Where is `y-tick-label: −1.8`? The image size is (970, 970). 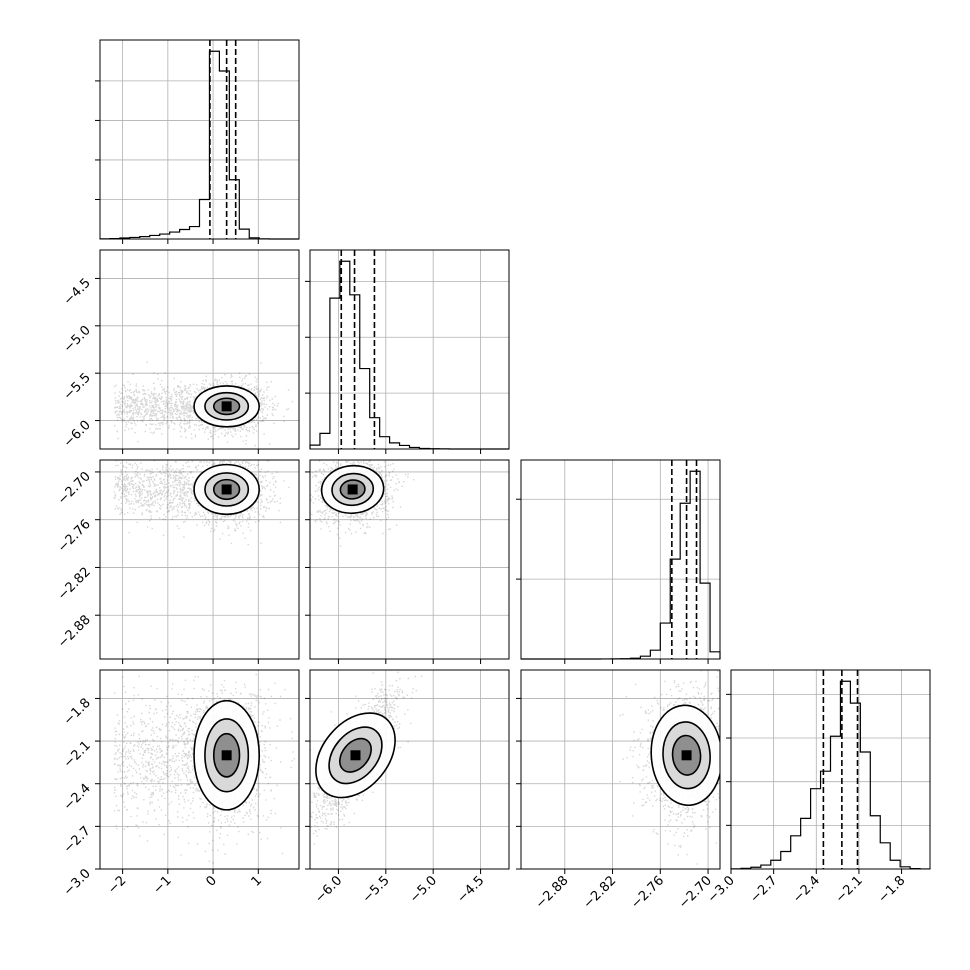
y-tick-label: −1.8 is located at coordinates (77, 712).